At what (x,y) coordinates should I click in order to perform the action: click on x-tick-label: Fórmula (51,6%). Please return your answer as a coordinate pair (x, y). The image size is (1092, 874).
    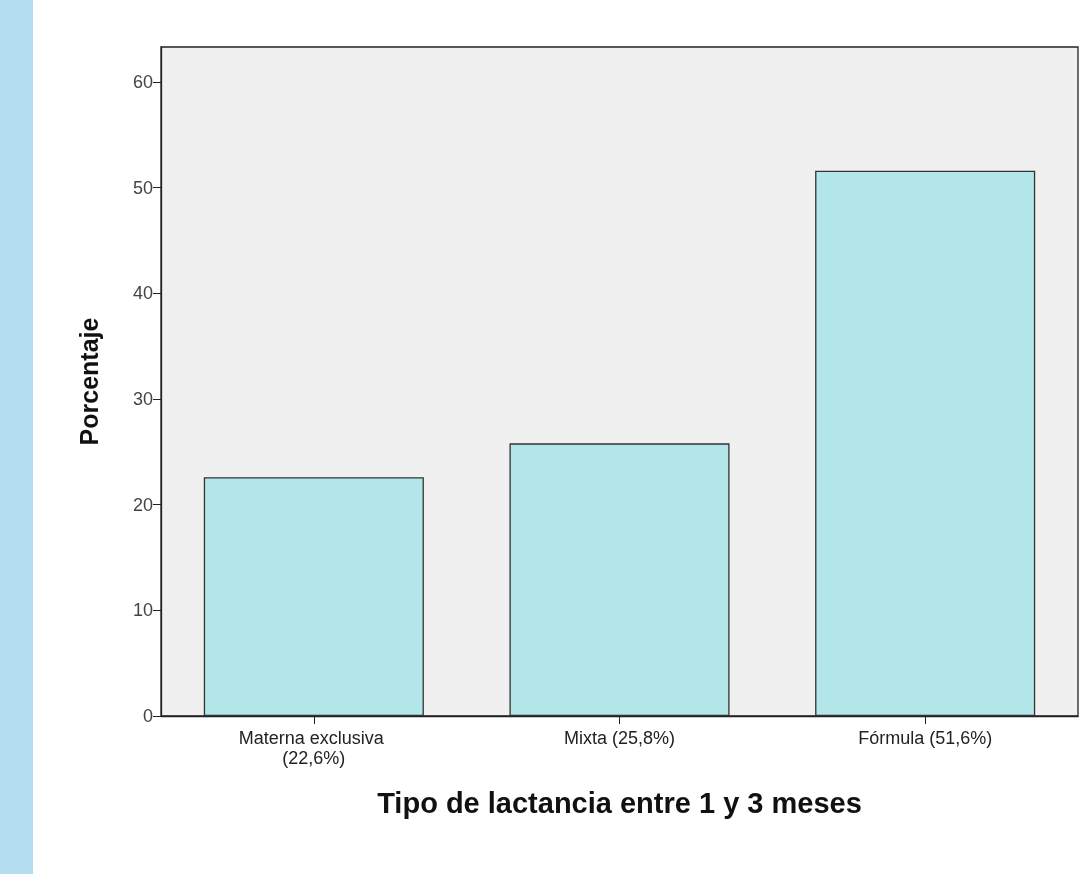
    Looking at the image, I should click on (925, 738).